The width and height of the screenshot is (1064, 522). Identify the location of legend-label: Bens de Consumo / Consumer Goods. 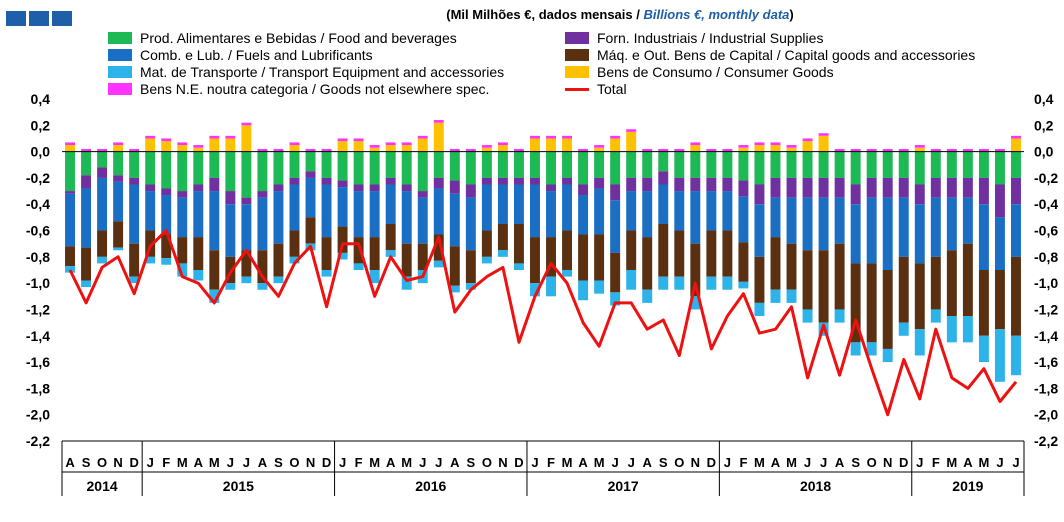
(715, 72).